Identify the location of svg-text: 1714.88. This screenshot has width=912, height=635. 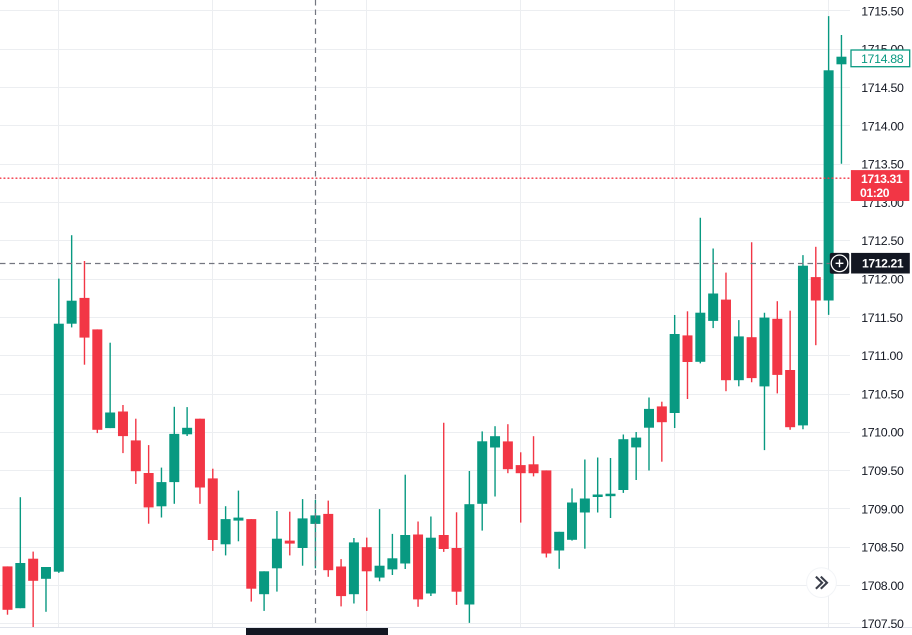
(882, 59).